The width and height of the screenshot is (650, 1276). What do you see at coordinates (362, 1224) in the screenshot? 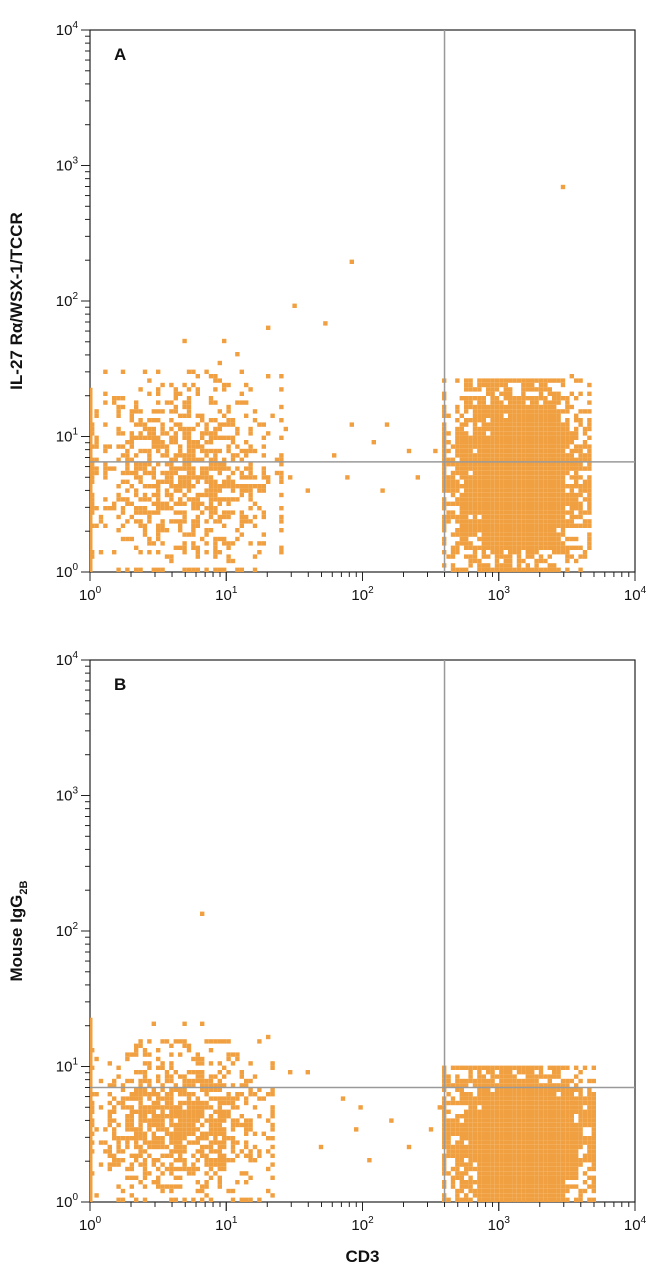
I see `x-tick-label: 102` at bounding box center [362, 1224].